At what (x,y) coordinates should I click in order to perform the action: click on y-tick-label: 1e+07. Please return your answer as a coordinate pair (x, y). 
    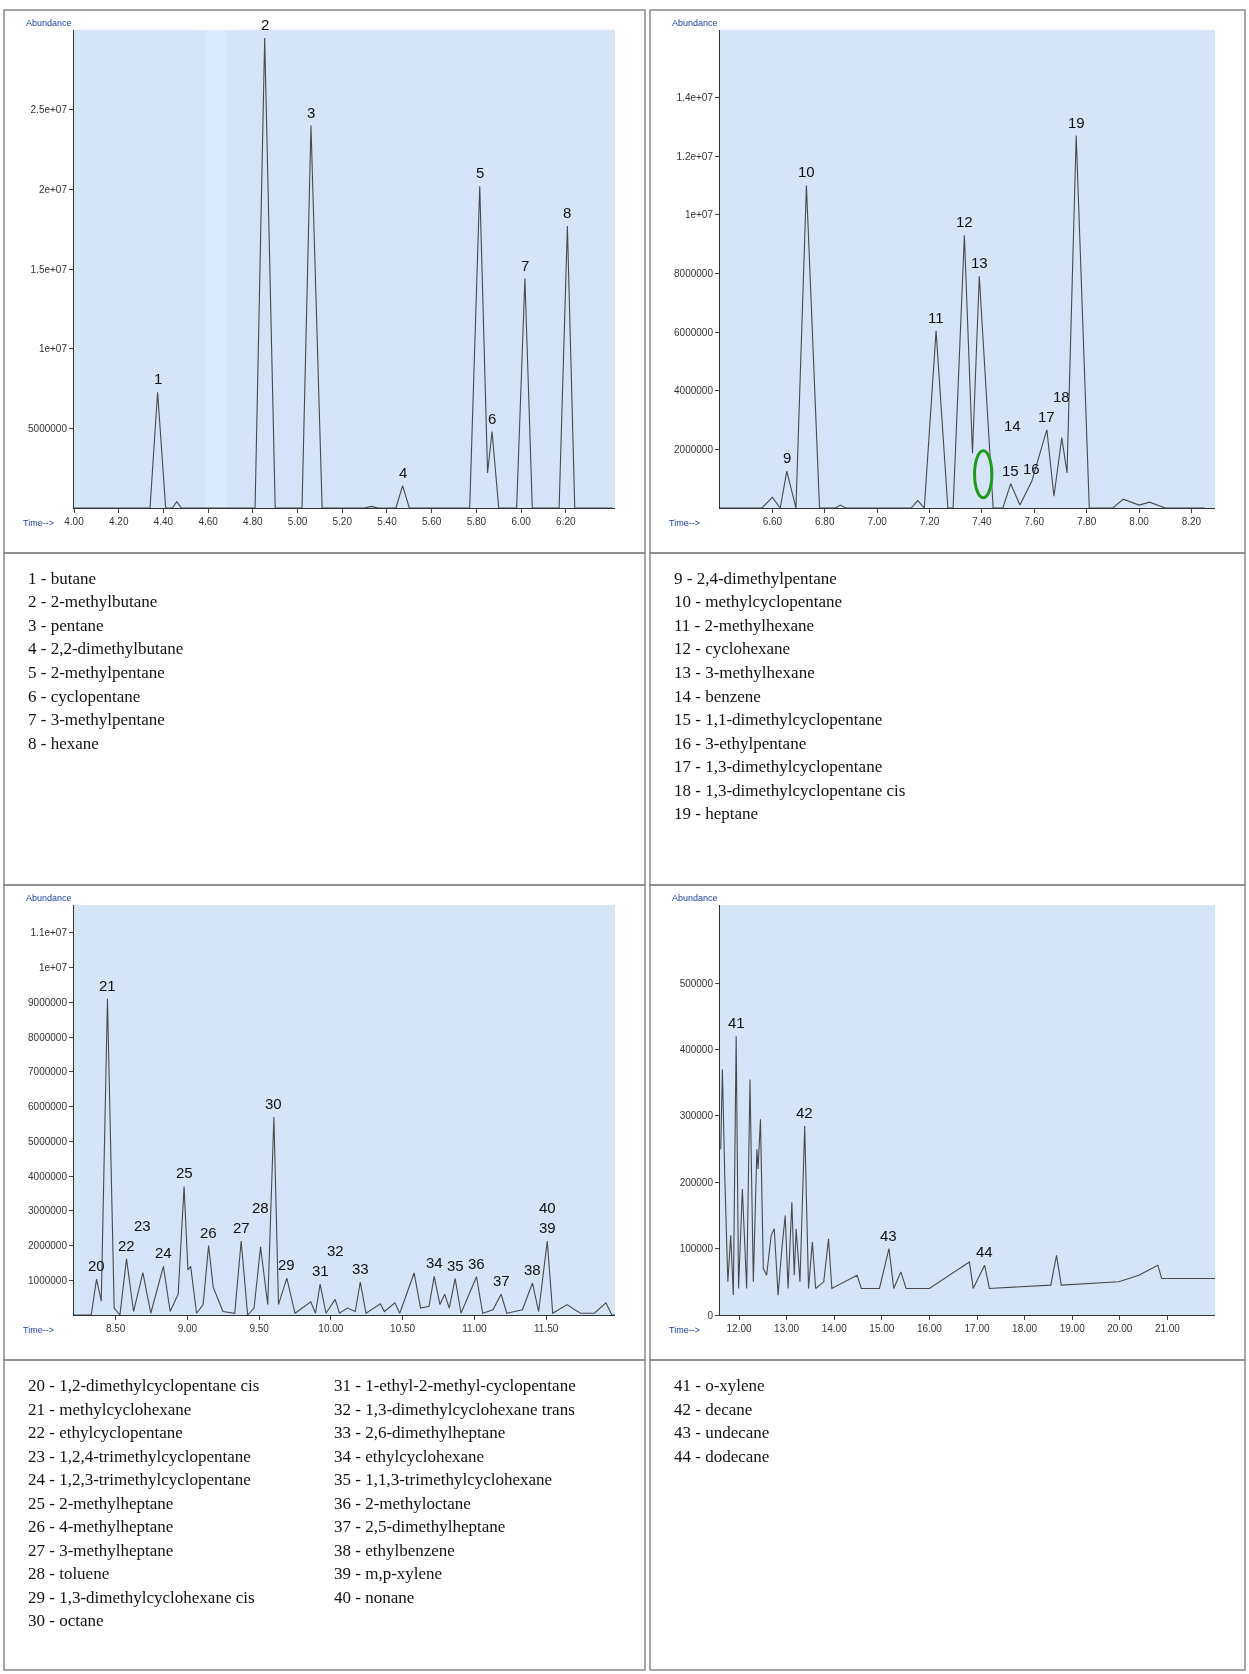
    Looking at the image, I should click on (53, 349).